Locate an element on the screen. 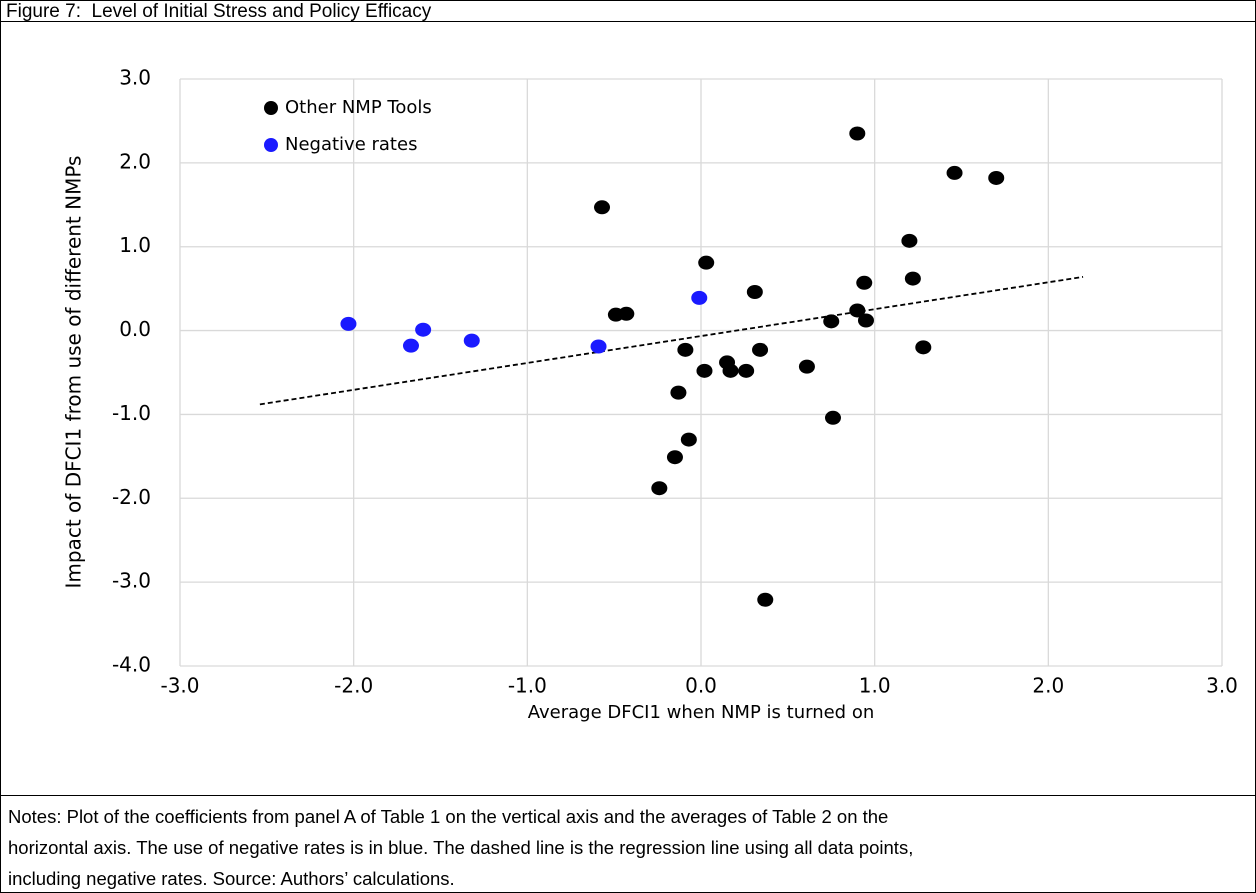 The width and height of the screenshot is (1256, 893). x-tick-label: -3.0 is located at coordinates (179, 686).